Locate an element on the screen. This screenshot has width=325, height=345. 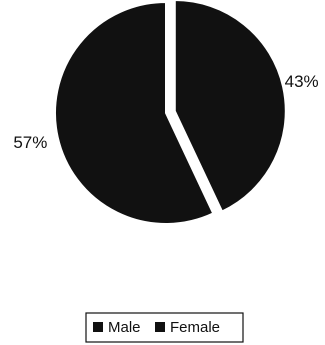
legend: Male Female is located at coordinates (164, 327).